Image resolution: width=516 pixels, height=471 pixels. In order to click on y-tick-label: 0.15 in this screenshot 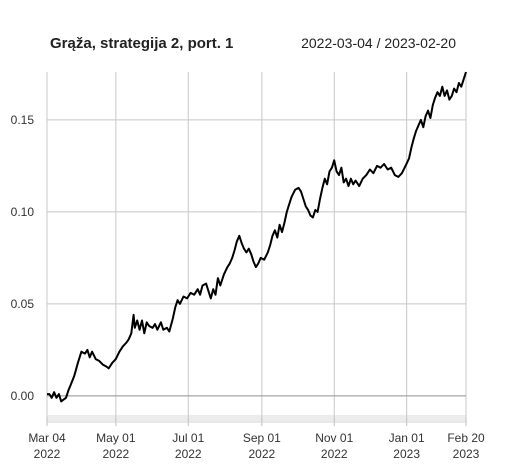, I will do `click(23, 120)`.